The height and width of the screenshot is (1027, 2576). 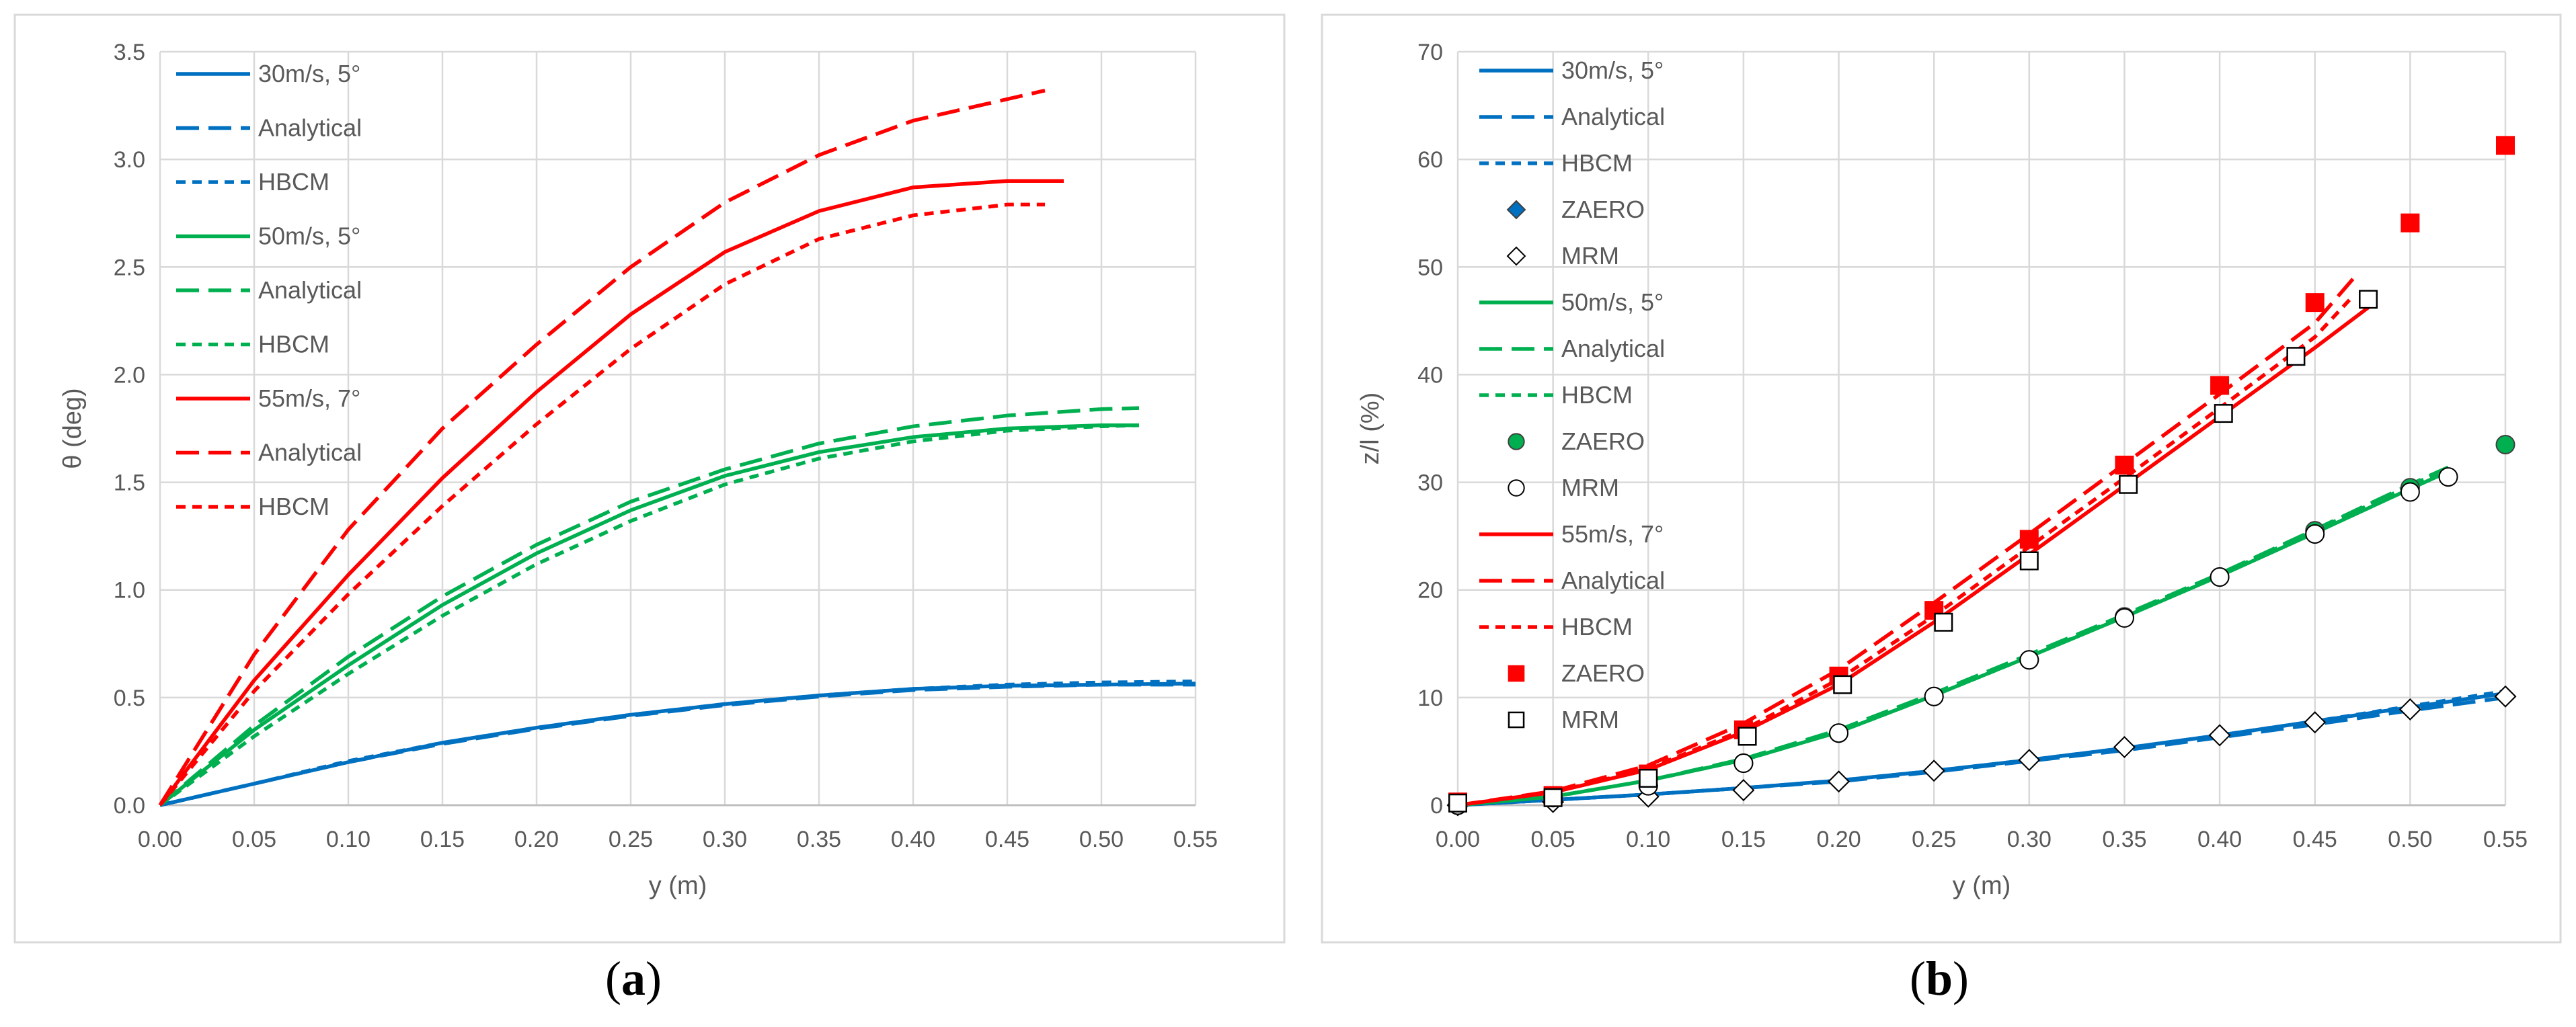 I want to click on y-tick-label: 0.5, so click(x=129, y=699).